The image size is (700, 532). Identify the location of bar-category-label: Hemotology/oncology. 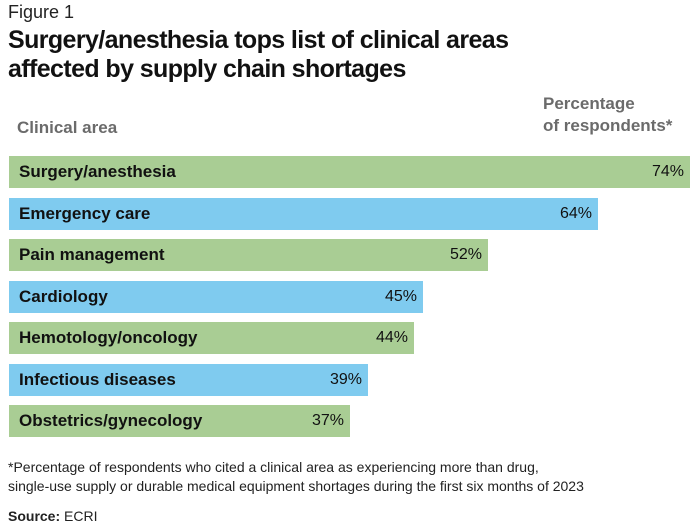
(108, 337).